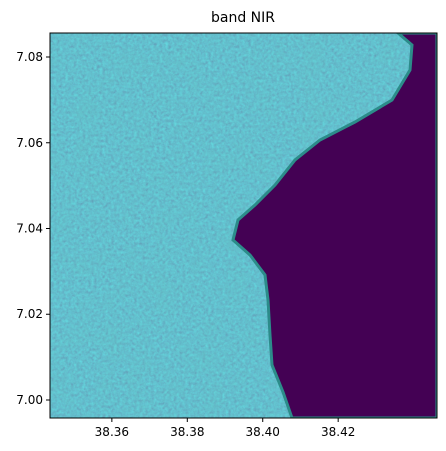  What do you see at coordinates (243, 18) in the screenshot?
I see `chart-title: band NIR` at bounding box center [243, 18].